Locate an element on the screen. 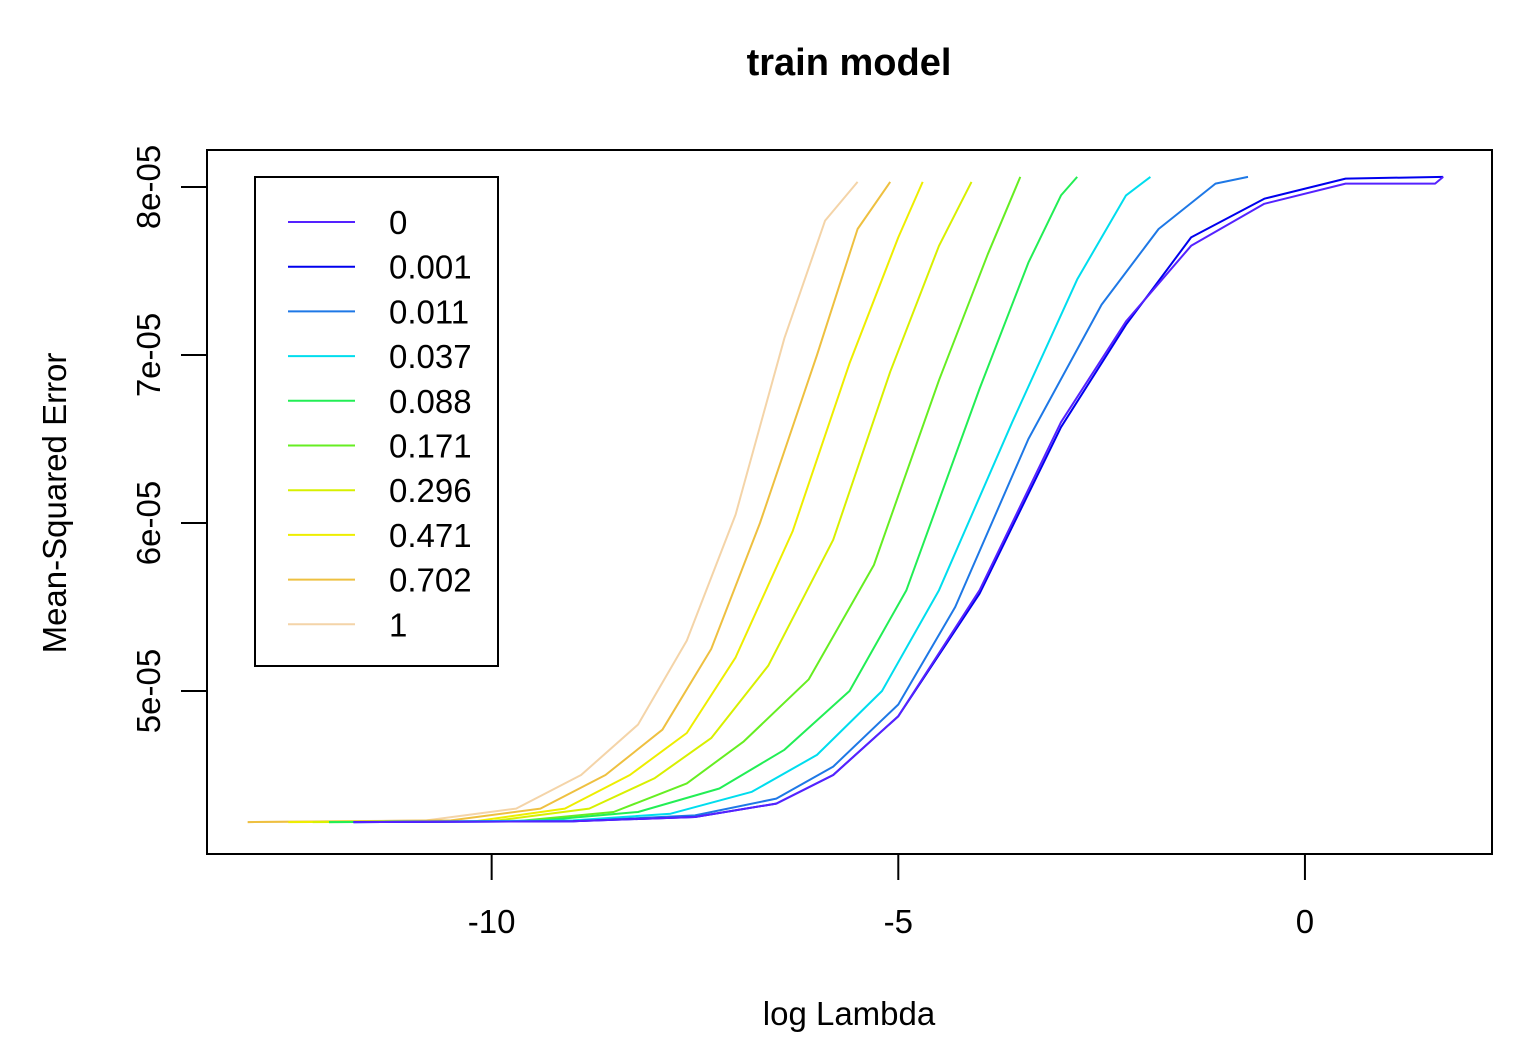 This screenshot has height=1050, width=1518. legend-label: 0.001 is located at coordinates (430, 267).